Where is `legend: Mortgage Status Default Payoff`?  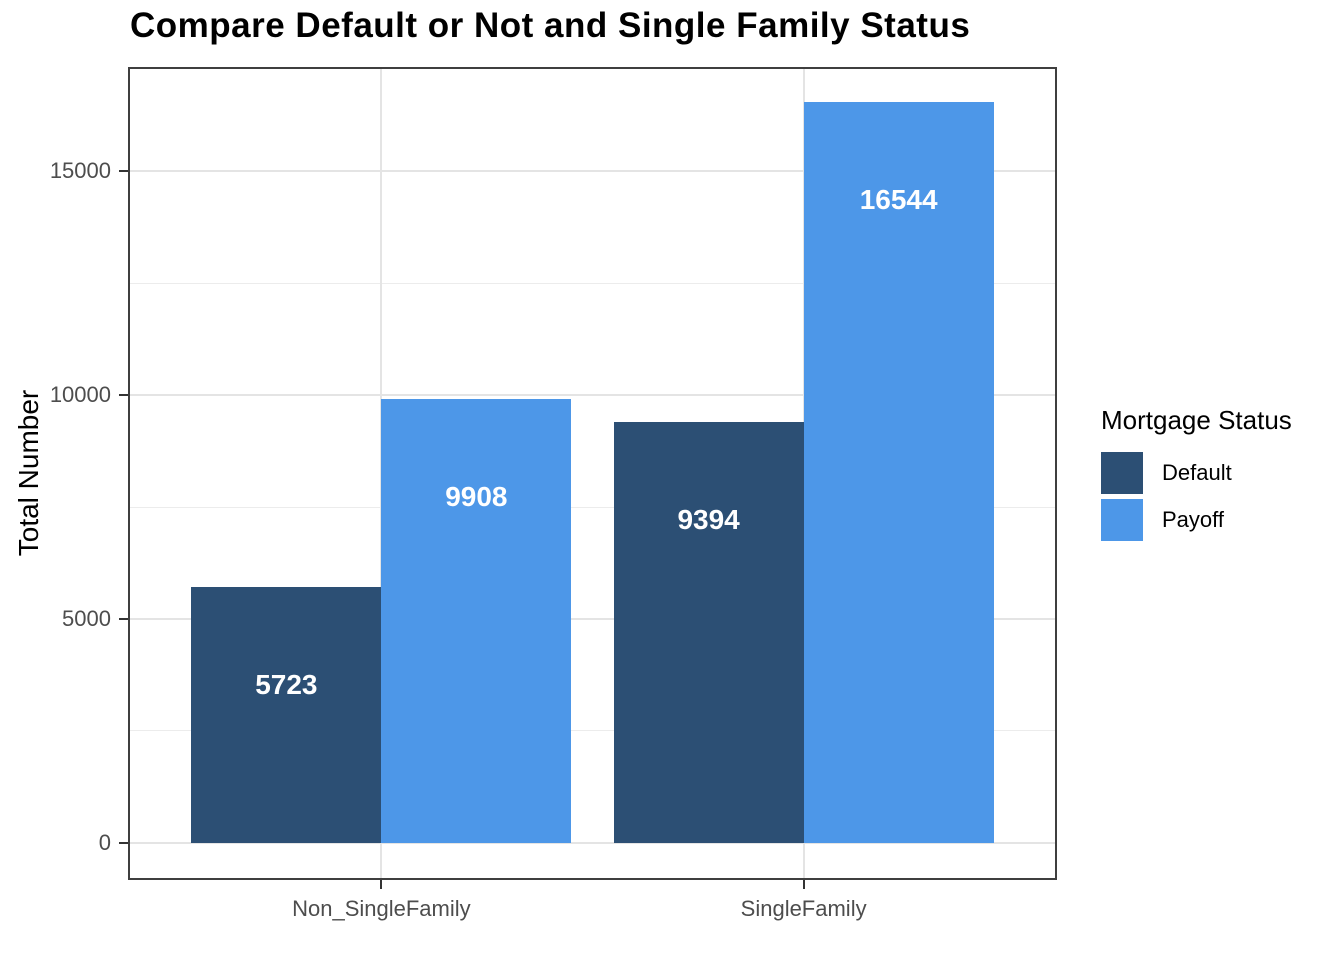
legend: Mortgage Status Default Payoff is located at coordinates (1196, 475).